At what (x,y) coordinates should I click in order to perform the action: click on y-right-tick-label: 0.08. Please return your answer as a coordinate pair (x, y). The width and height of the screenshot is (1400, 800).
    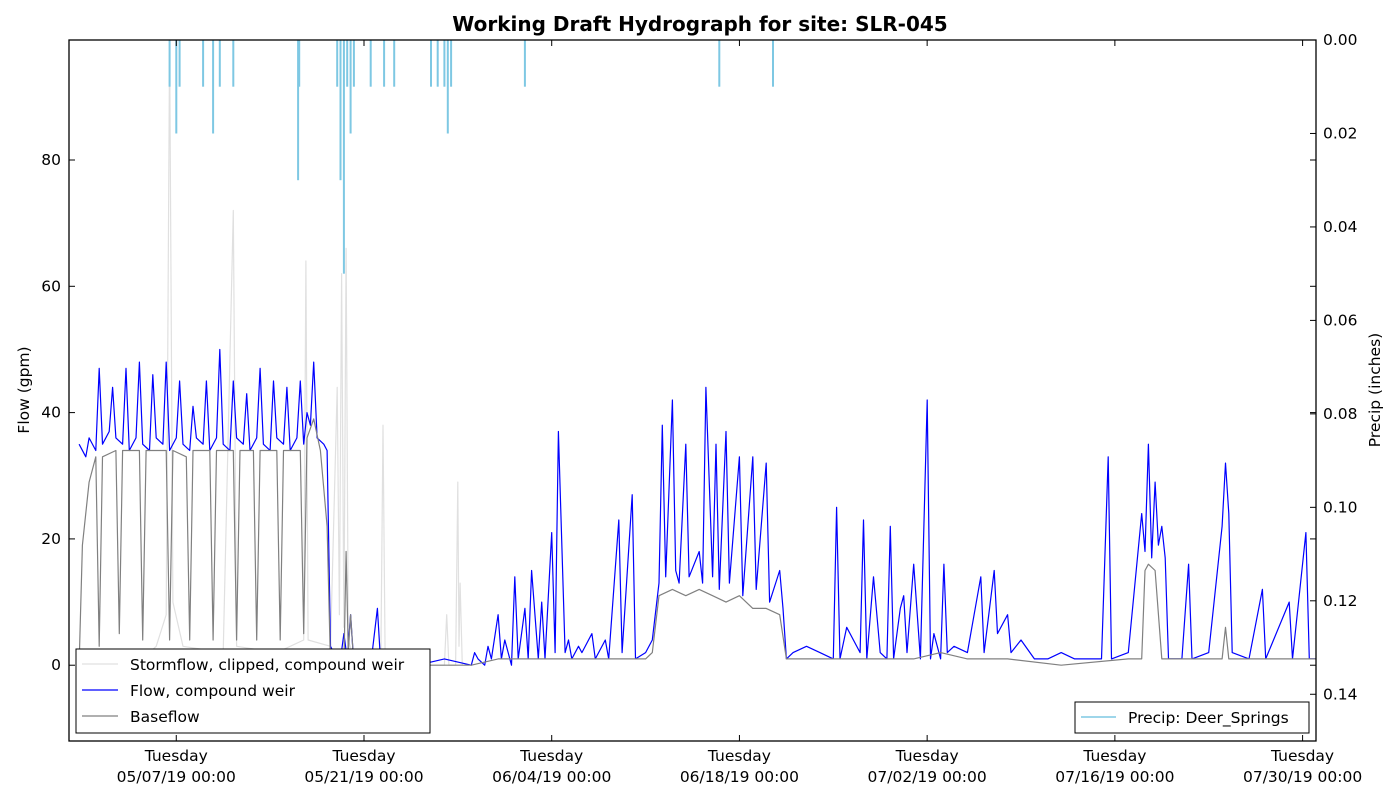
    Looking at the image, I should click on (1340, 414).